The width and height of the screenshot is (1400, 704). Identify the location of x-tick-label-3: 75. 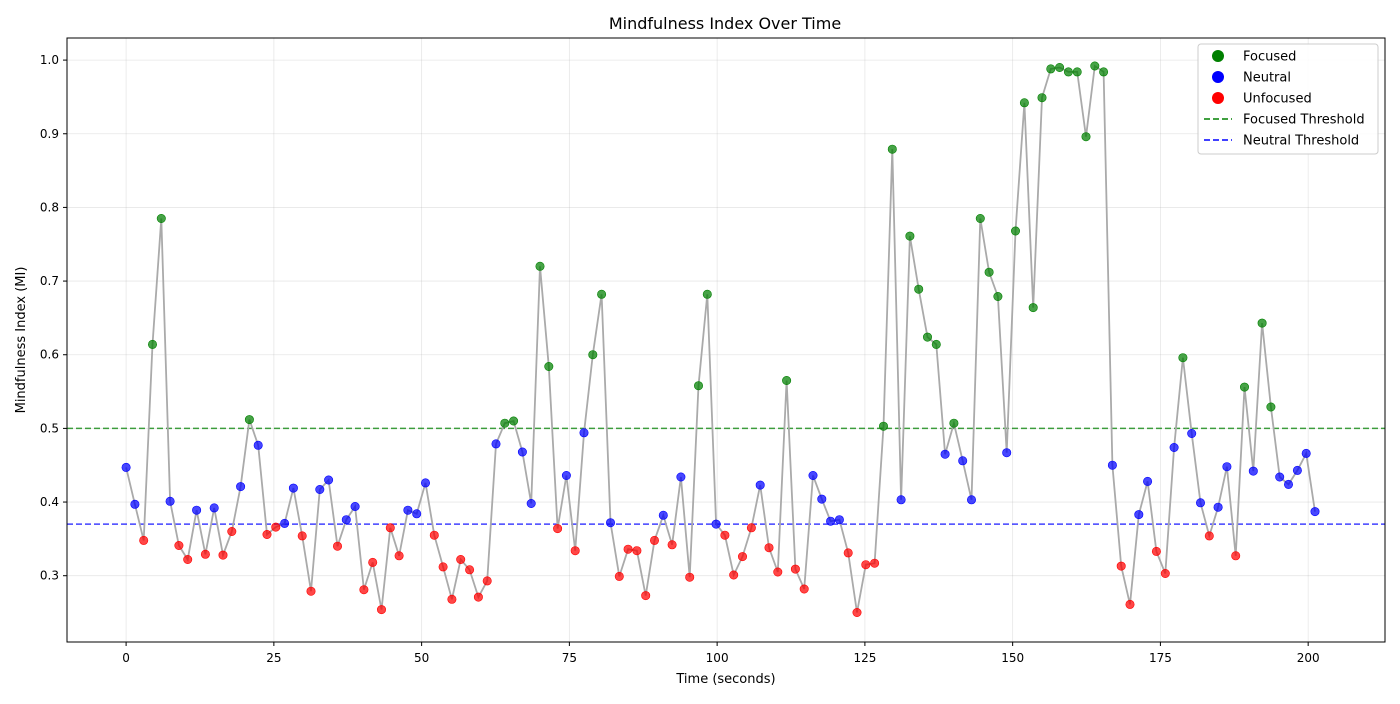
(569, 658).